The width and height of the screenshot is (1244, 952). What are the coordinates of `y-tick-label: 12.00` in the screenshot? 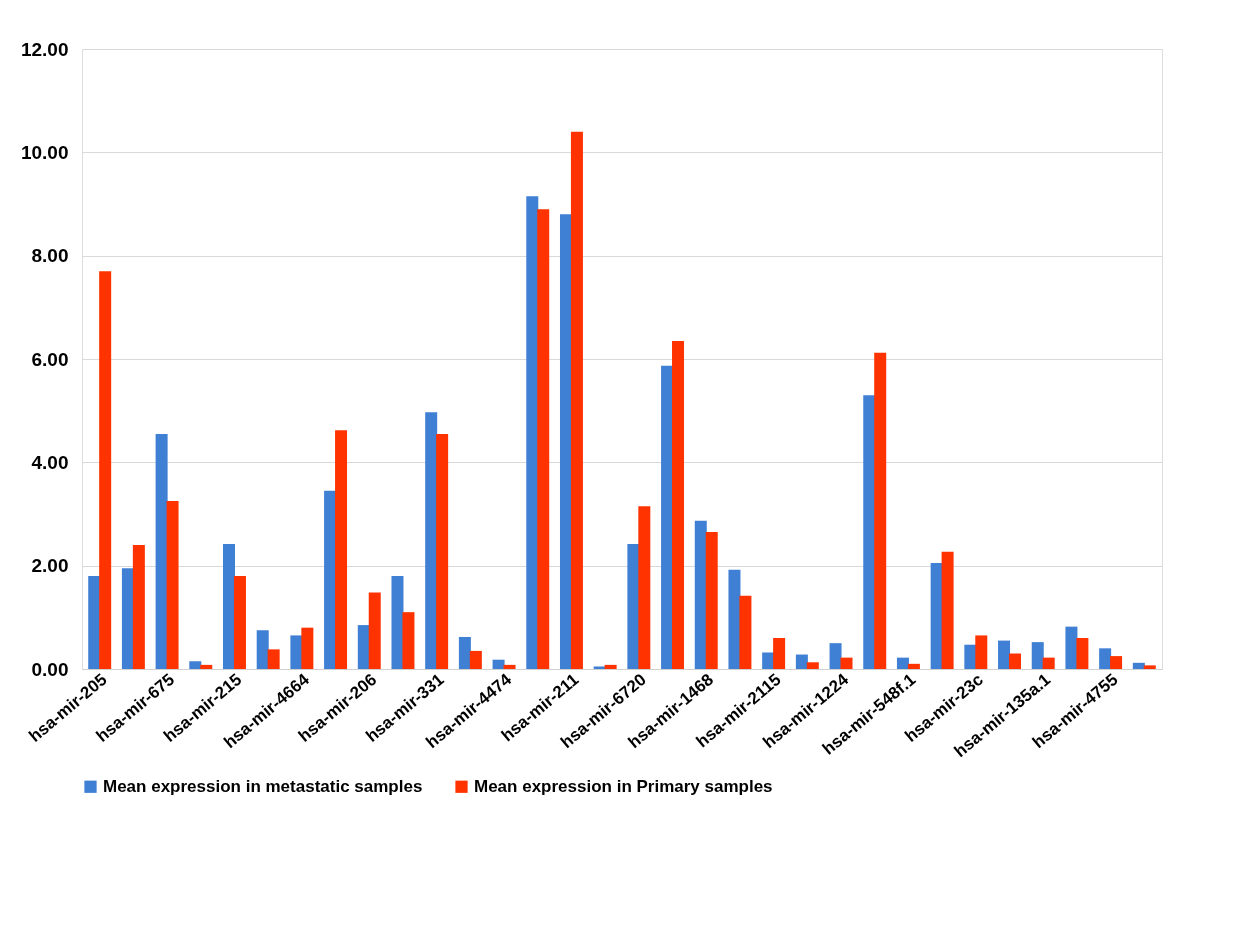 It's located at (44, 49).